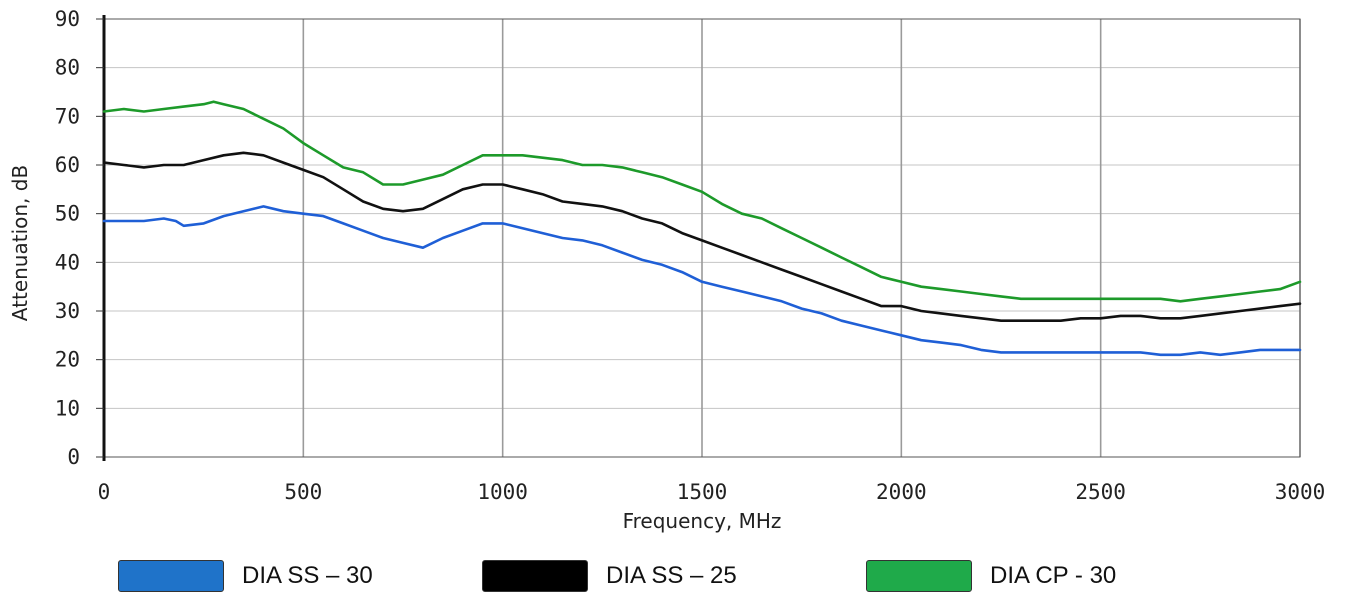  I want to click on y-tick-label: 40, so click(67, 262).